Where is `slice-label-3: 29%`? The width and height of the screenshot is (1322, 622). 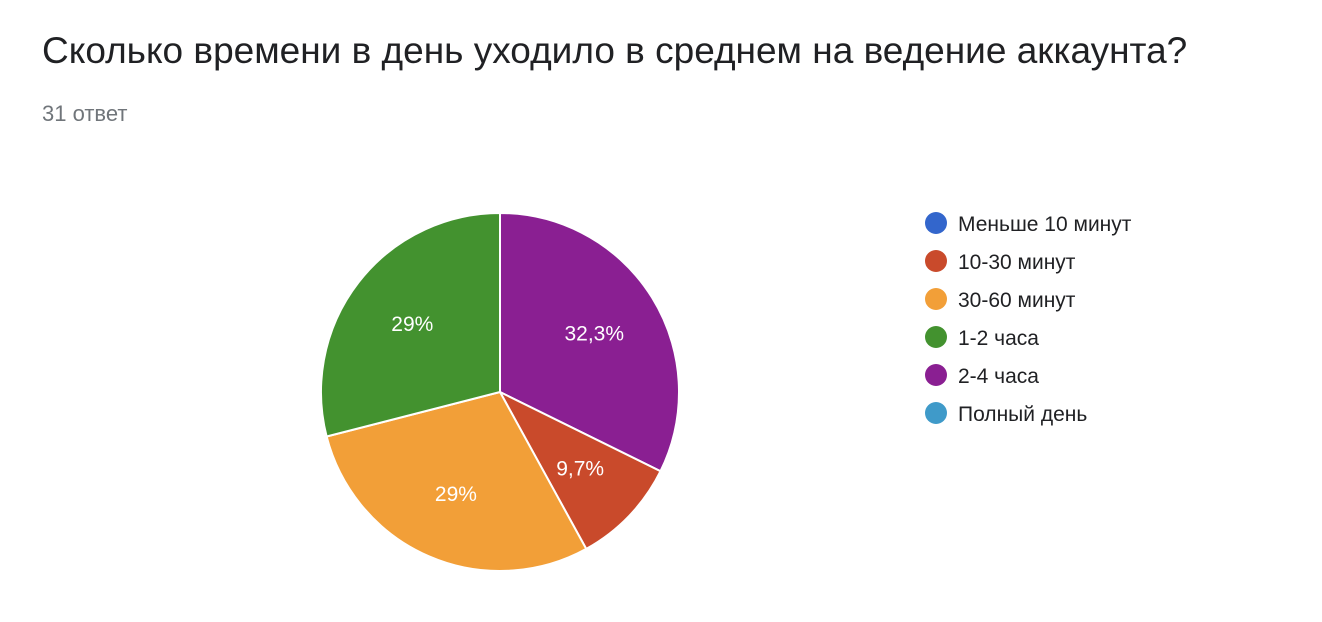
slice-label-3: 29% is located at coordinates (412, 324).